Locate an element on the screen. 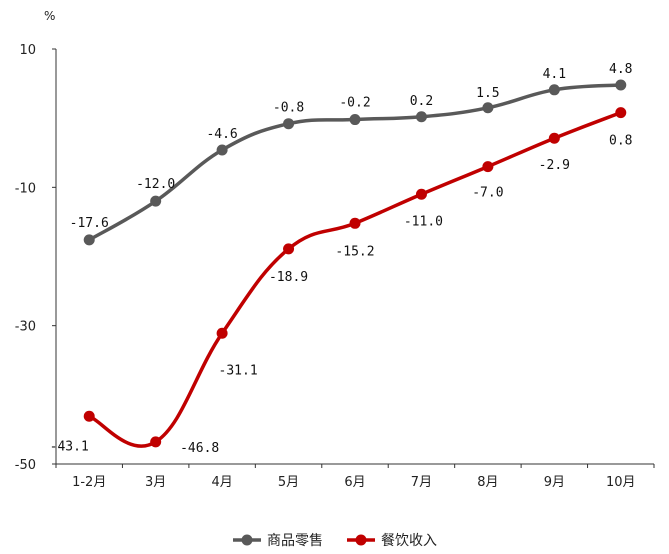 The width and height of the screenshot is (669, 554). legend-label: 餐饮收入 is located at coordinates (409, 541).